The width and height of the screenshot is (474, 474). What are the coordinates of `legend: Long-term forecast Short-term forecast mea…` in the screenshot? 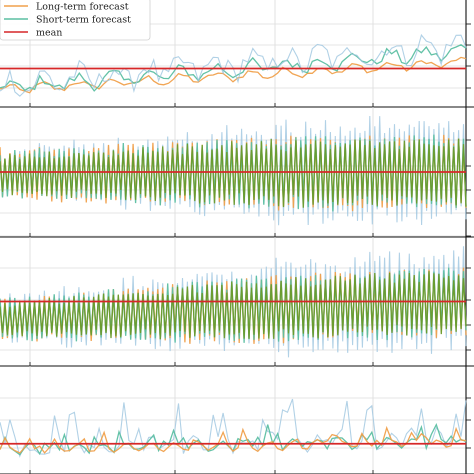 It's located at (75, 20).